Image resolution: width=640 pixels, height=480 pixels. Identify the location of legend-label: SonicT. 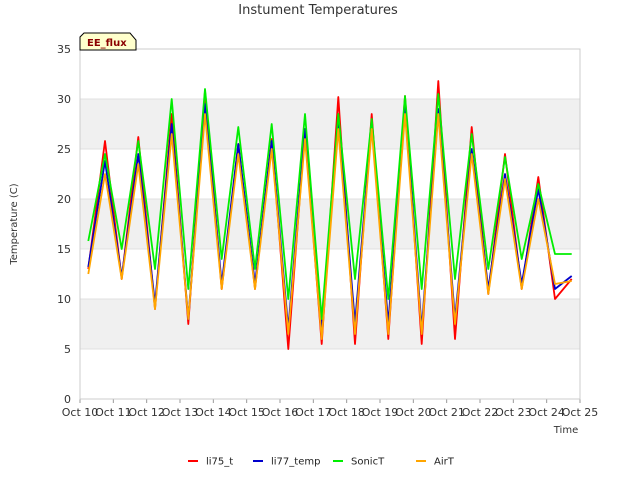
(368, 462).